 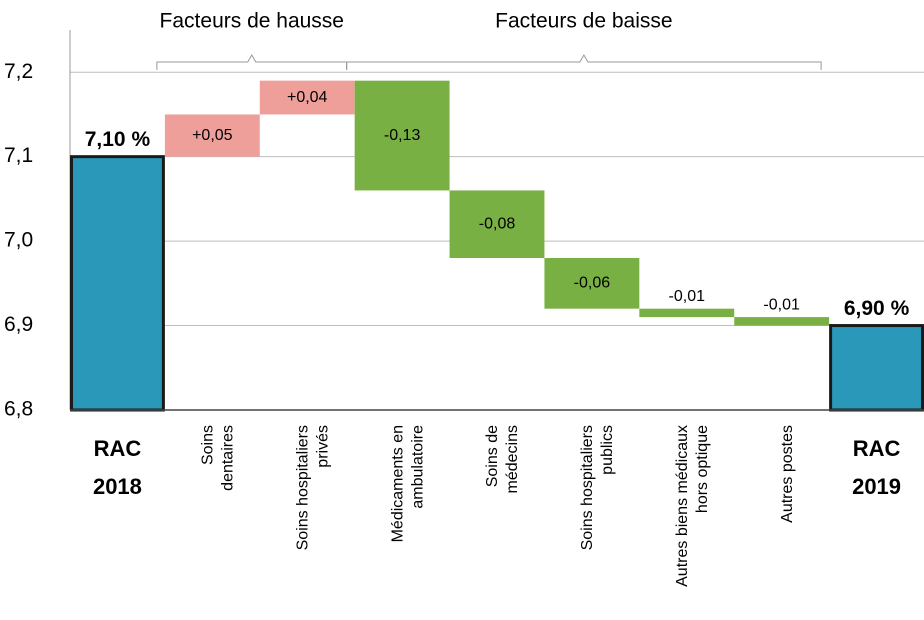 I want to click on group-label: Facteurs de baisse, so click(x=583, y=21).